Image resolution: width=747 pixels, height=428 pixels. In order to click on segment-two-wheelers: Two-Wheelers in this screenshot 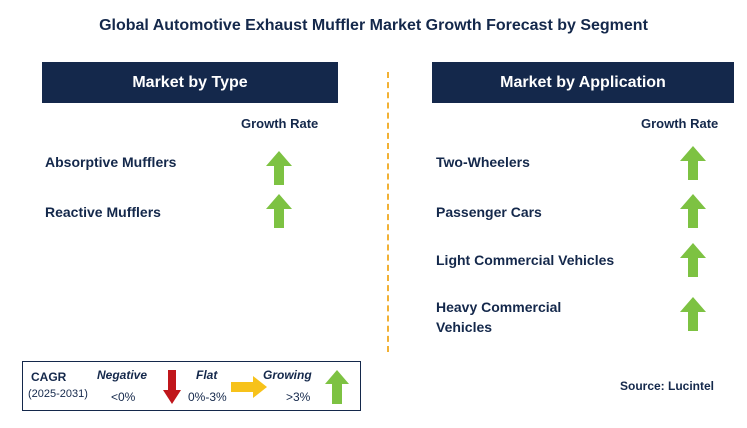, I will do `click(483, 162)`.